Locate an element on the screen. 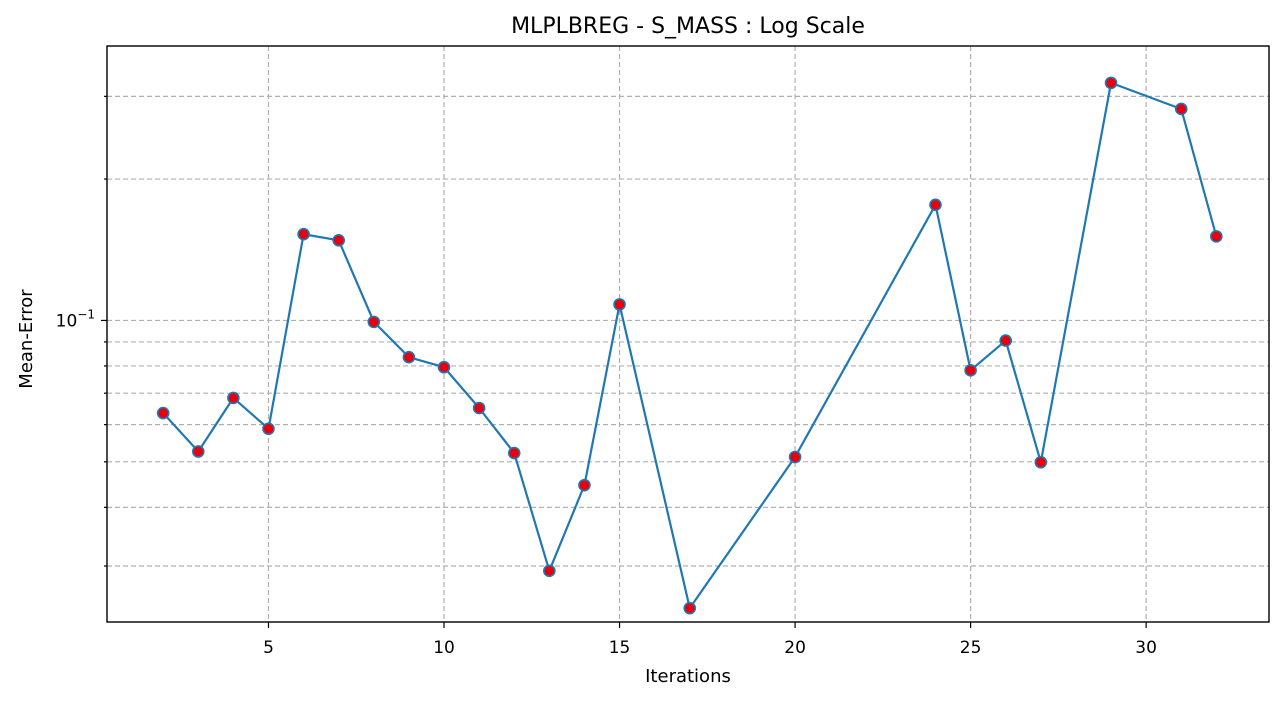 The image size is (1284, 701). x-tick-label: 5 is located at coordinates (268, 648).